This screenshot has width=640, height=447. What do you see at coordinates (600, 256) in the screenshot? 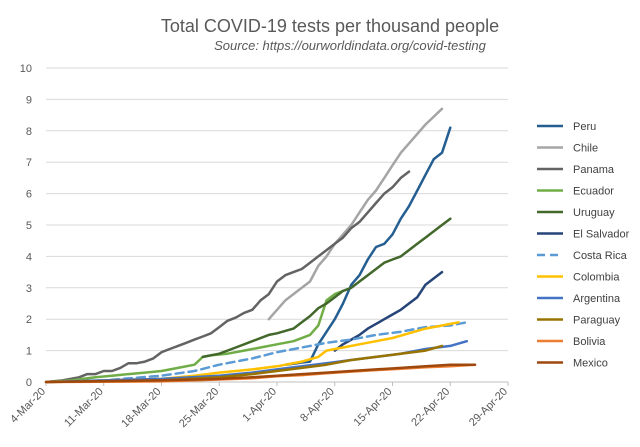
I see `legend-label-costa-rica: Costa Rica` at bounding box center [600, 256].